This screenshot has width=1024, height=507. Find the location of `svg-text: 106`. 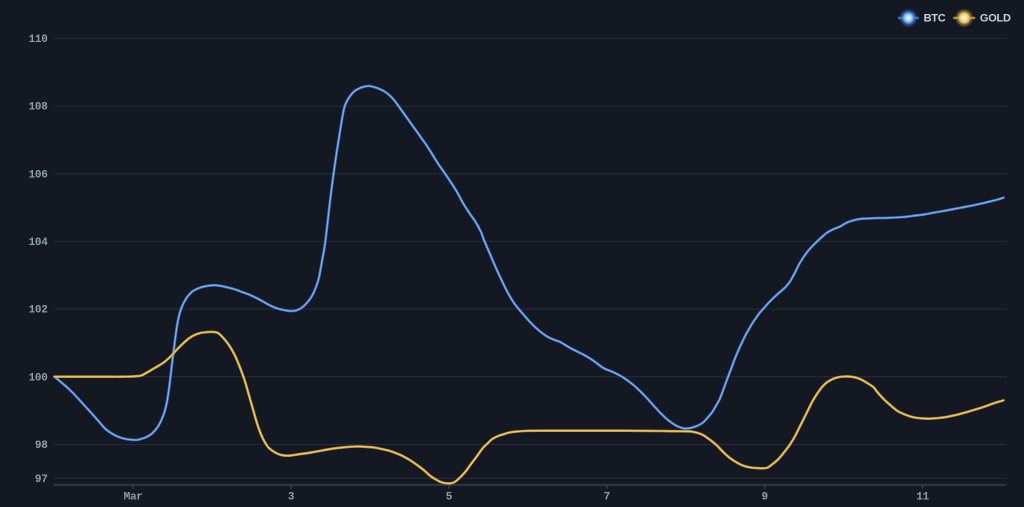

svg-text: 106 is located at coordinates (38, 175).